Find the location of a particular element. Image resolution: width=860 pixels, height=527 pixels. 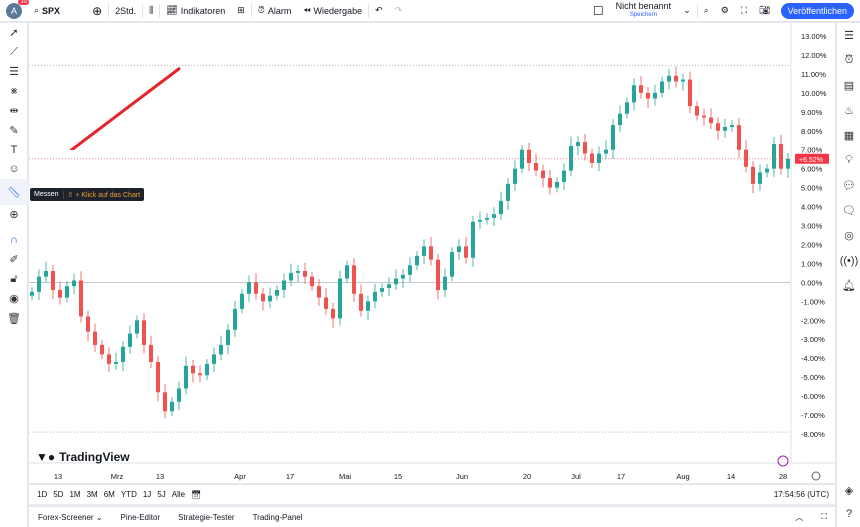

delete-tool: 🗑︎ is located at coordinates (14, 319).